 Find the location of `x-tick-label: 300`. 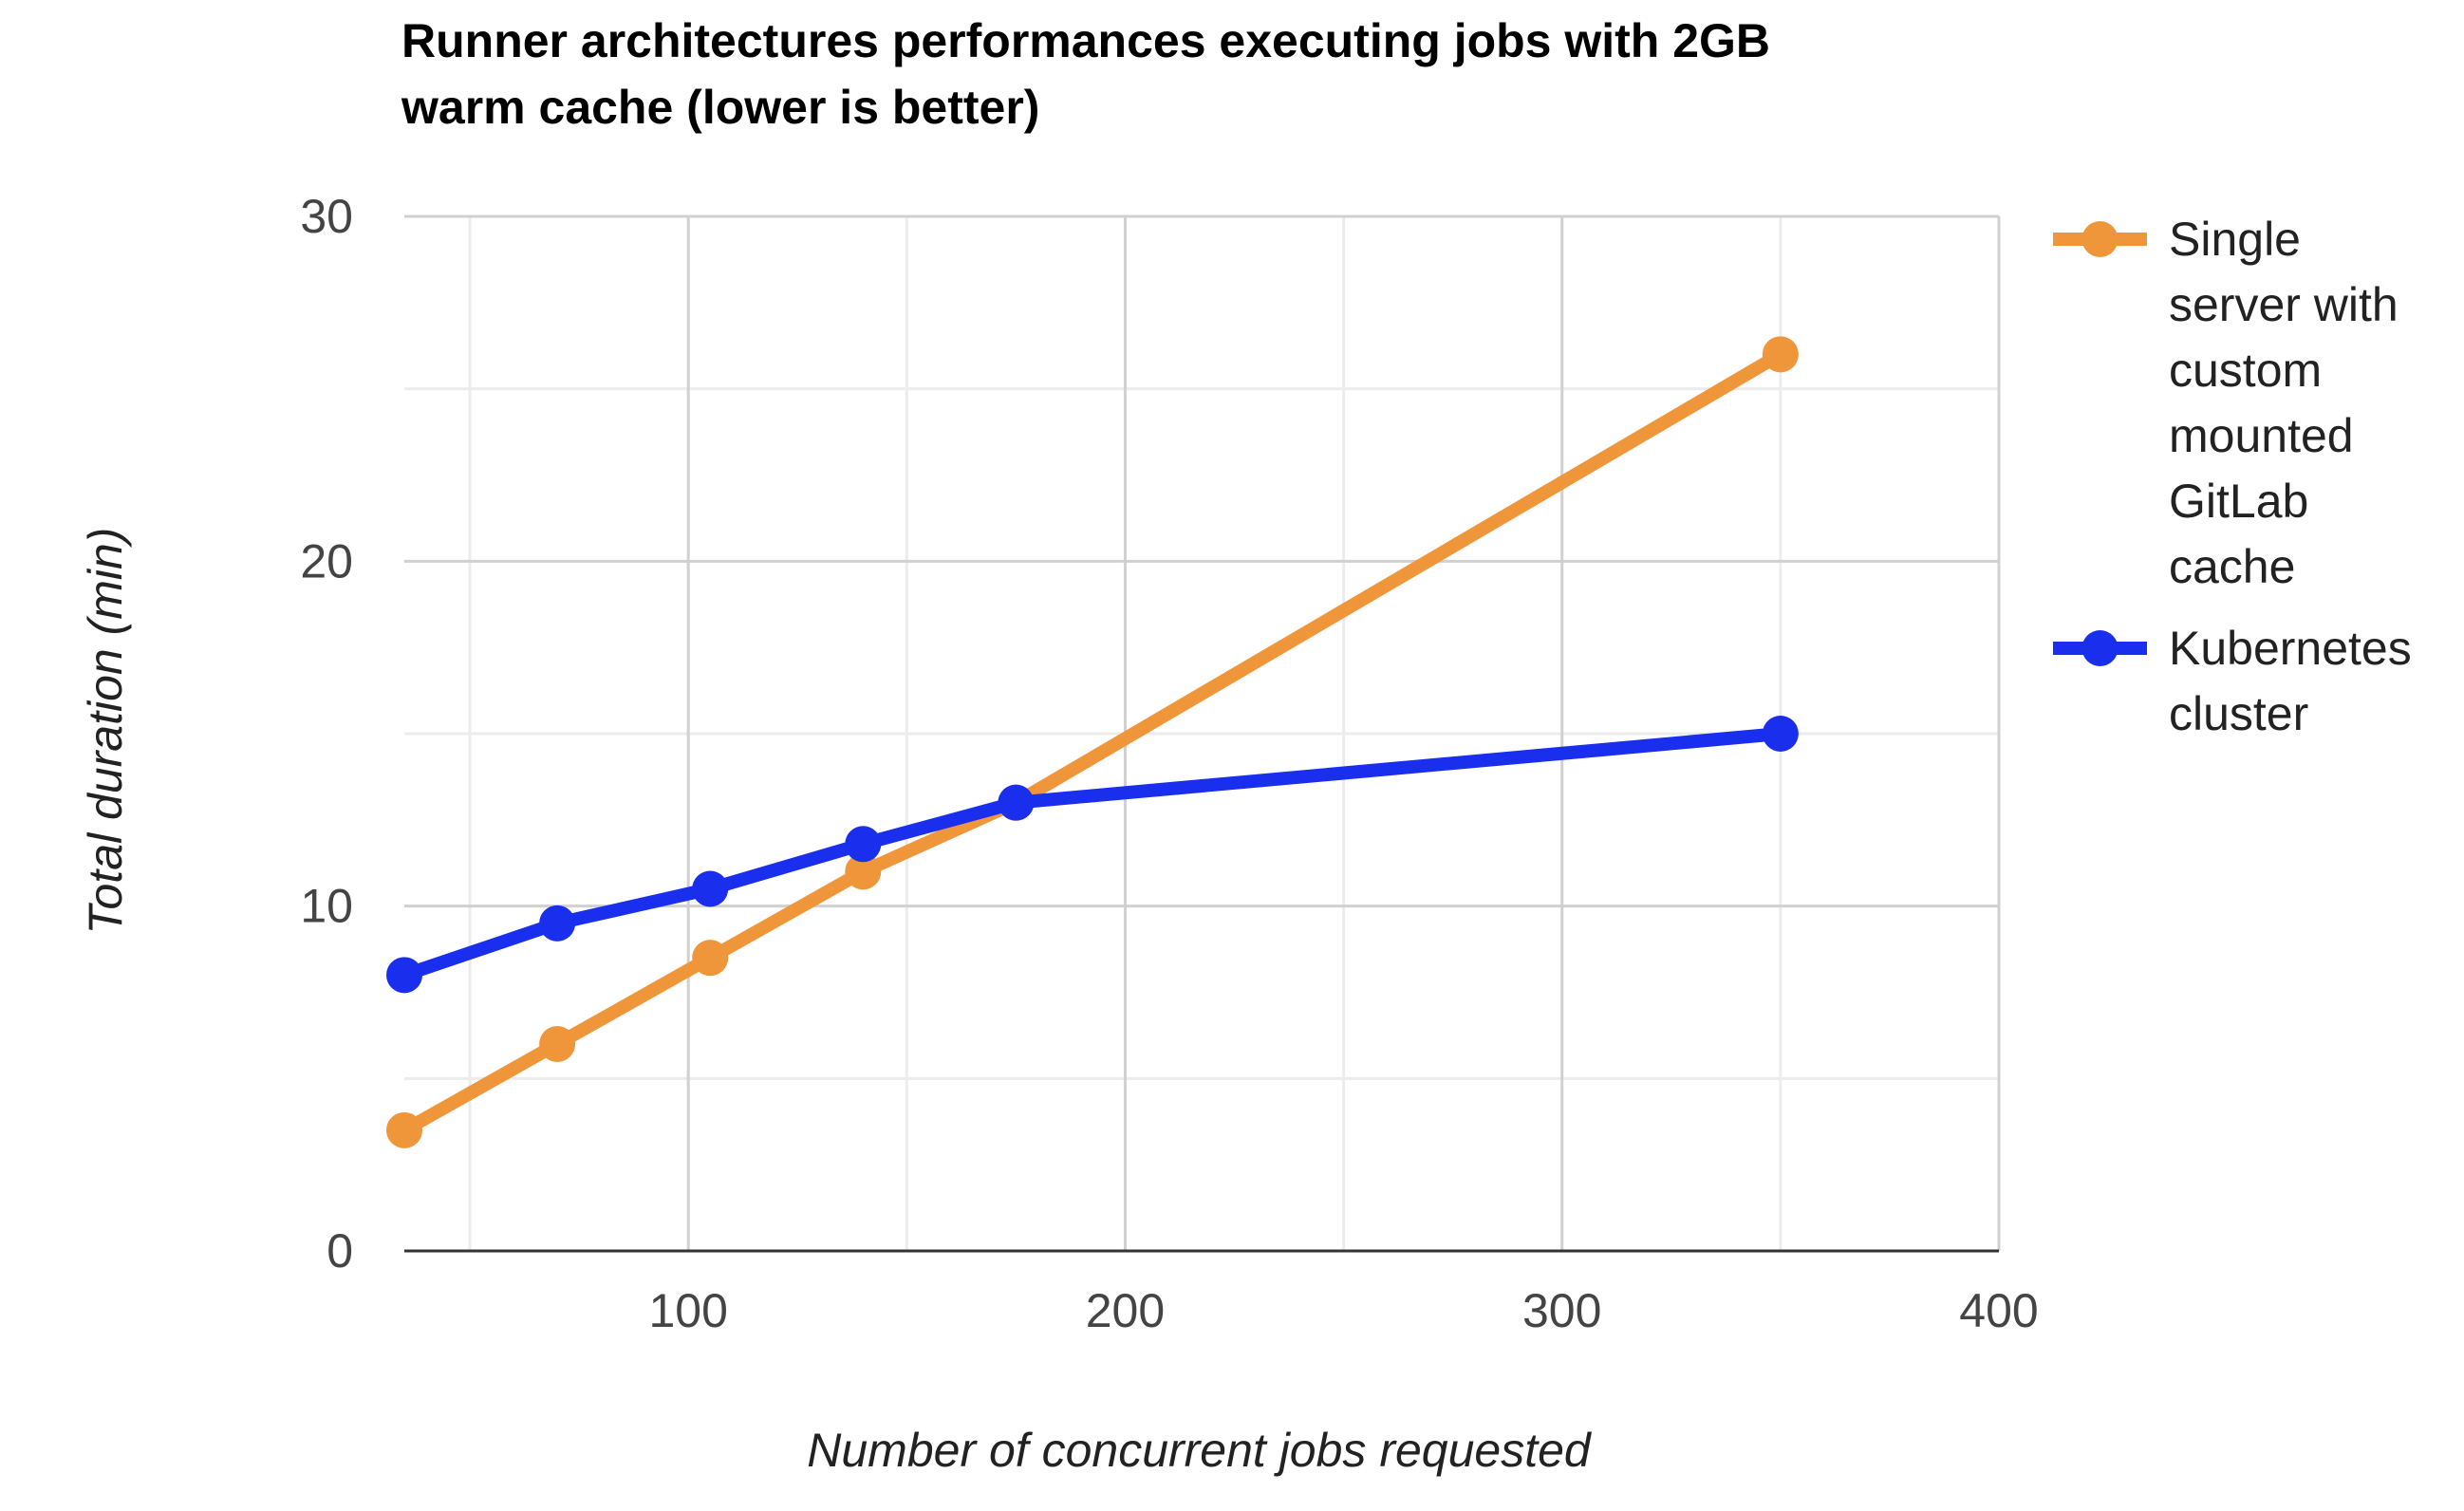

x-tick-label: 300 is located at coordinates (1561, 1310).